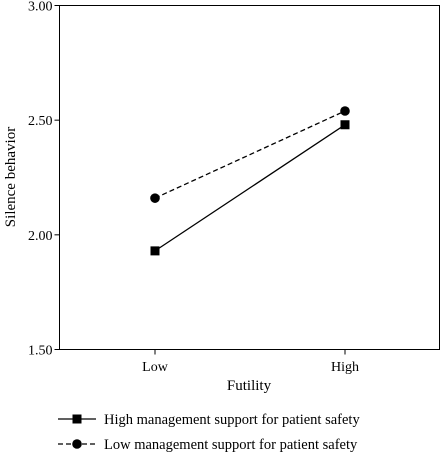 The image size is (441, 454). I want to click on y-axis-tick-labels: 1.50 2.00 2.50 3.00, so click(40, 179).